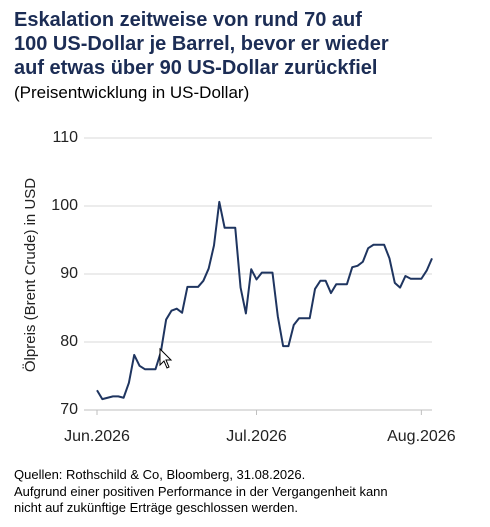  What do you see at coordinates (97, 436) in the screenshot?
I see `x-tick-label: Jun.2026` at bounding box center [97, 436].